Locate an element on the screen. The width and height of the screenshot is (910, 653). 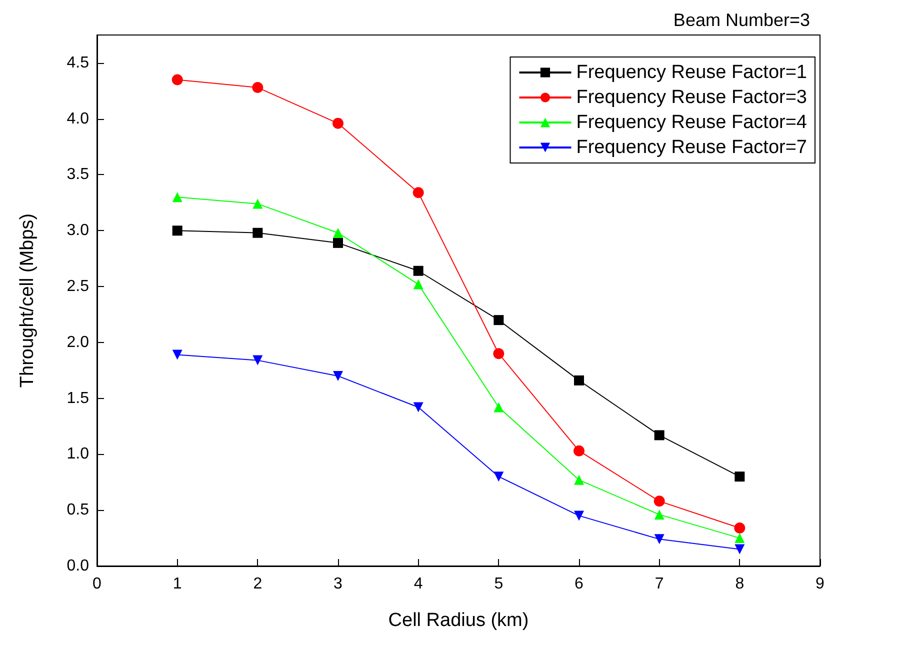
x-tick-label: 9 is located at coordinates (820, 584).